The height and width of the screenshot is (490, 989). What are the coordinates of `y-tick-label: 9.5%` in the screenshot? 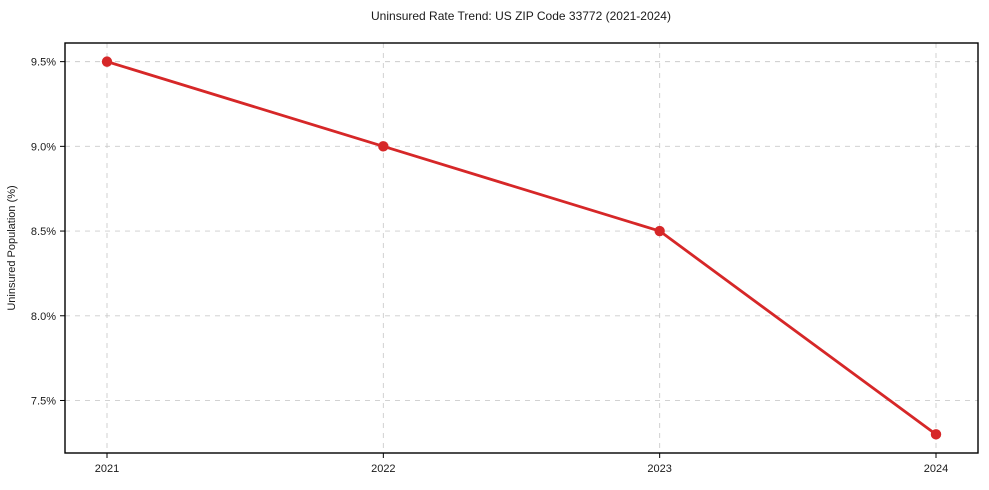 It's located at (43, 63).